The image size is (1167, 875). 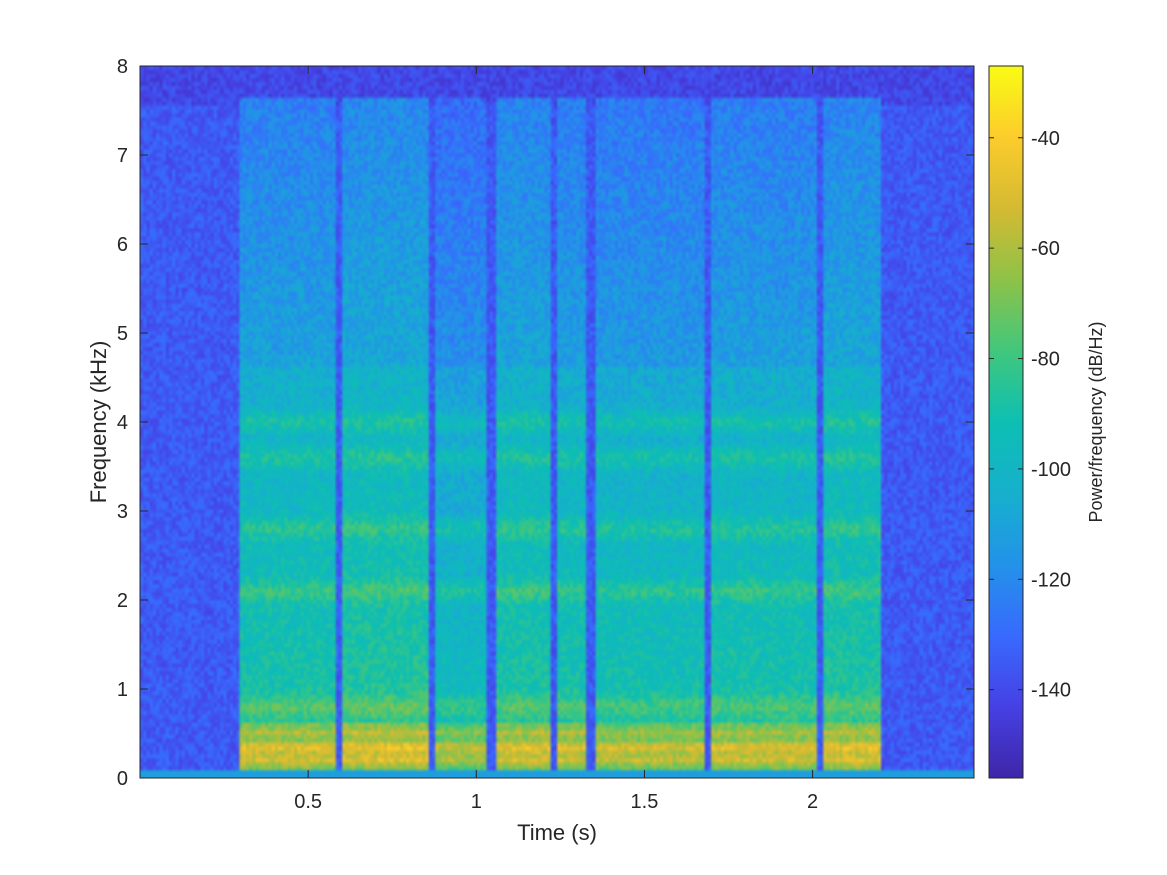 What do you see at coordinates (1051, 580) in the screenshot?
I see `colorbar-tick-label: -120` at bounding box center [1051, 580].